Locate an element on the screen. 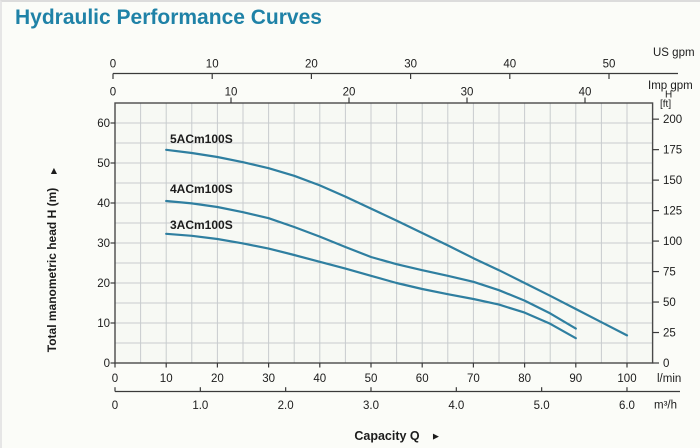 The height and width of the screenshot is (448, 700). l-min-tick-label: 90 is located at coordinates (575, 379).